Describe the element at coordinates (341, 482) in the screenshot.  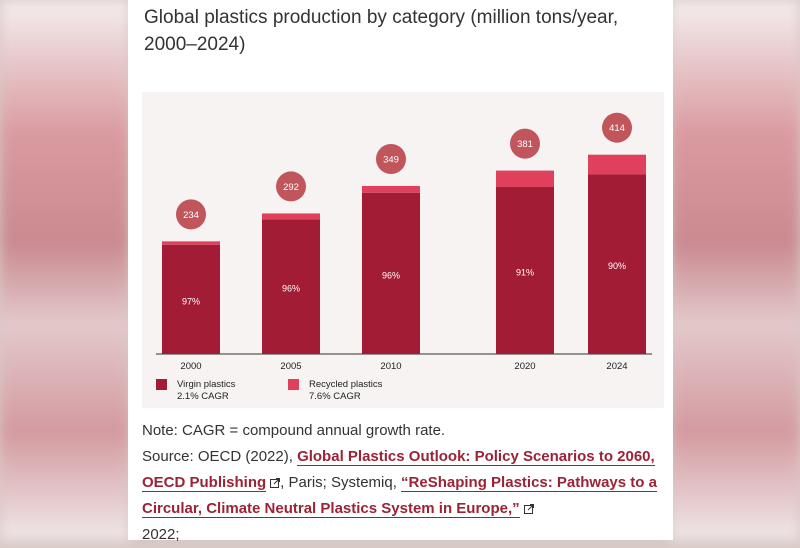
I see `source-middle: , Paris; Systemiq,` at that location.